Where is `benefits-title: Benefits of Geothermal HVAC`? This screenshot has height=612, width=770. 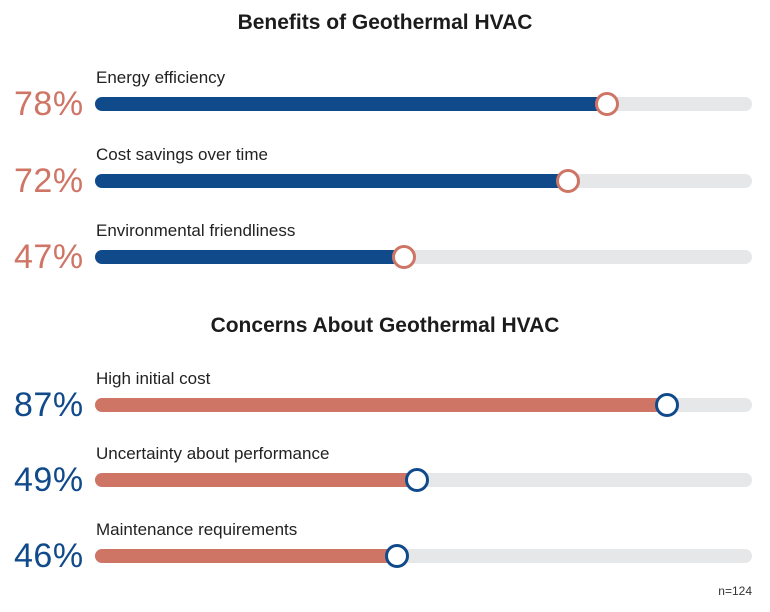
benefits-title: Benefits of Geothermal HVAC is located at coordinates (385, 22).